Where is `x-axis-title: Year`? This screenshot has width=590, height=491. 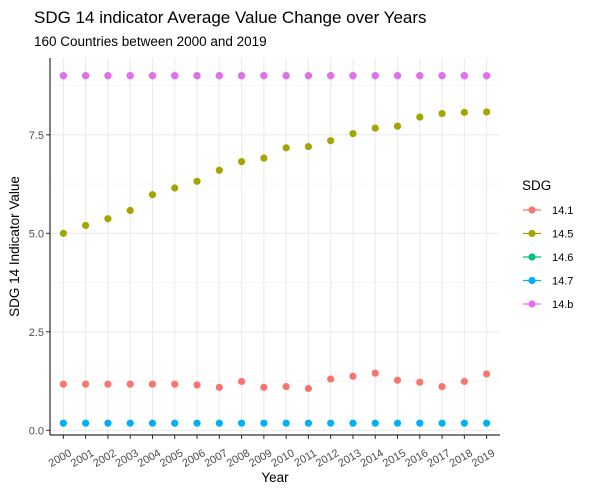 x-axis-title: Year is located at coordinates (275, 477).